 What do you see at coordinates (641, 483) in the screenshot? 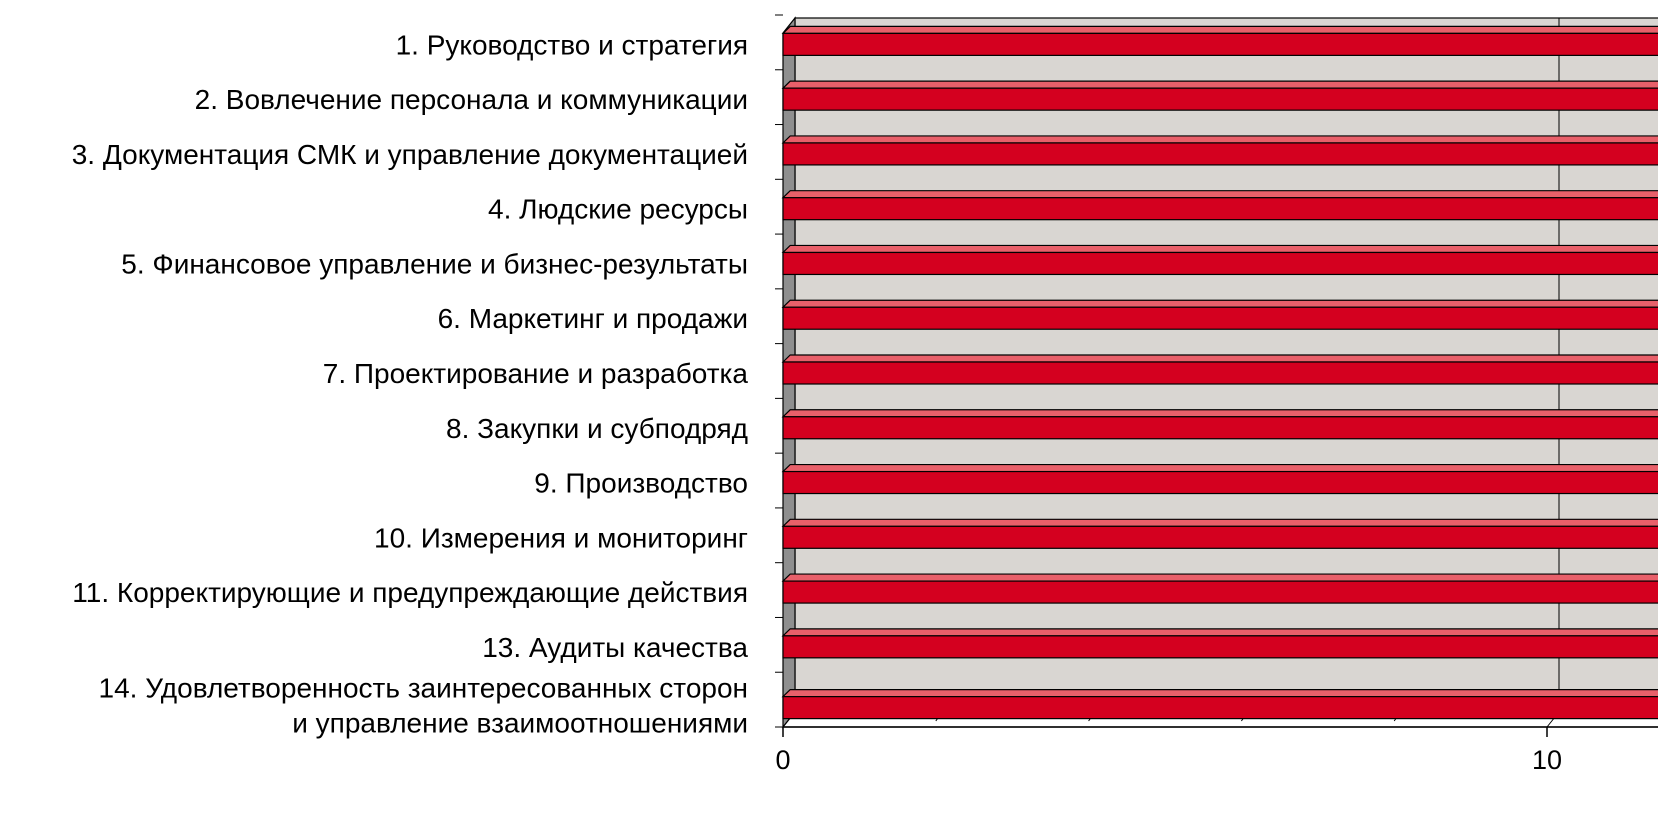
I see `category-label: 9. Производство` at bounding box center [641, 483].